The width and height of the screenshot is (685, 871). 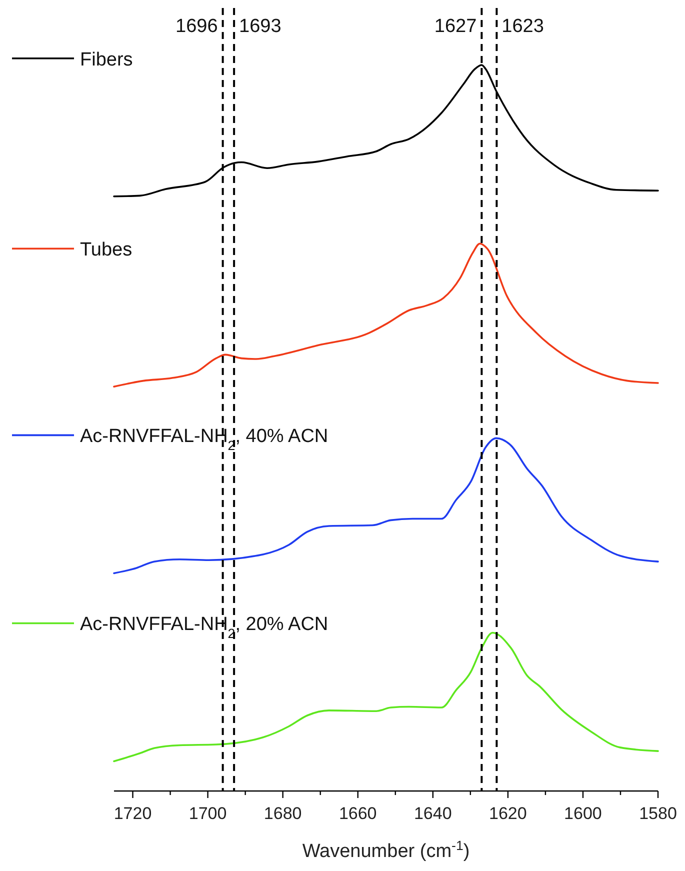 What do you see at coordinates (106, 59) in the screenshot?
I see `legend-label: Fibers` at bounding box center [106, 59].